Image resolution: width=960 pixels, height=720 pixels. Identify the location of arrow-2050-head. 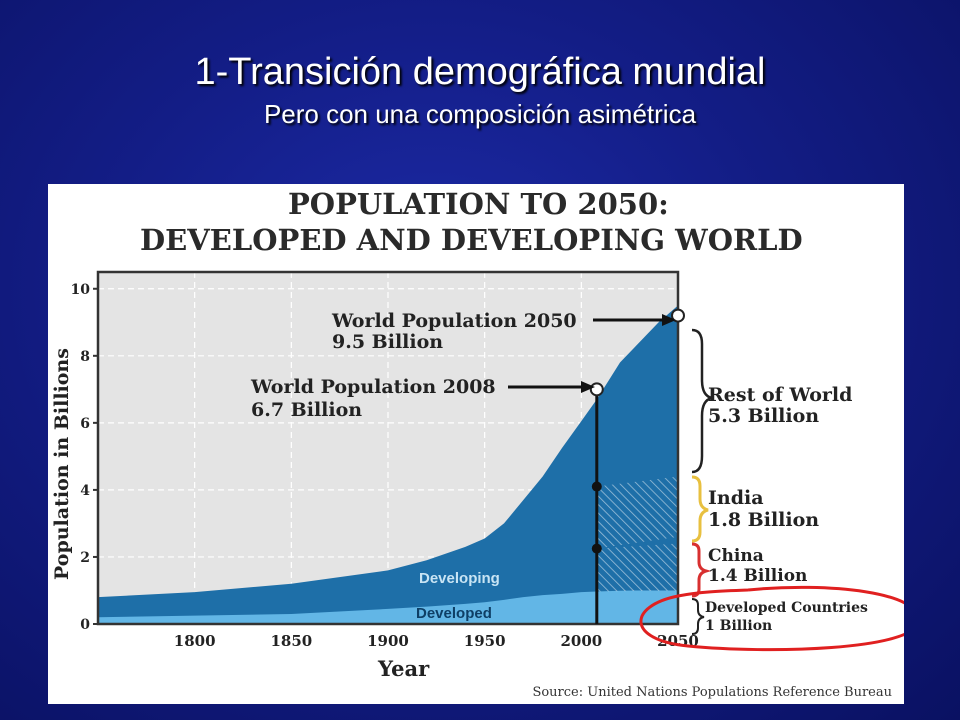
(669, 320).